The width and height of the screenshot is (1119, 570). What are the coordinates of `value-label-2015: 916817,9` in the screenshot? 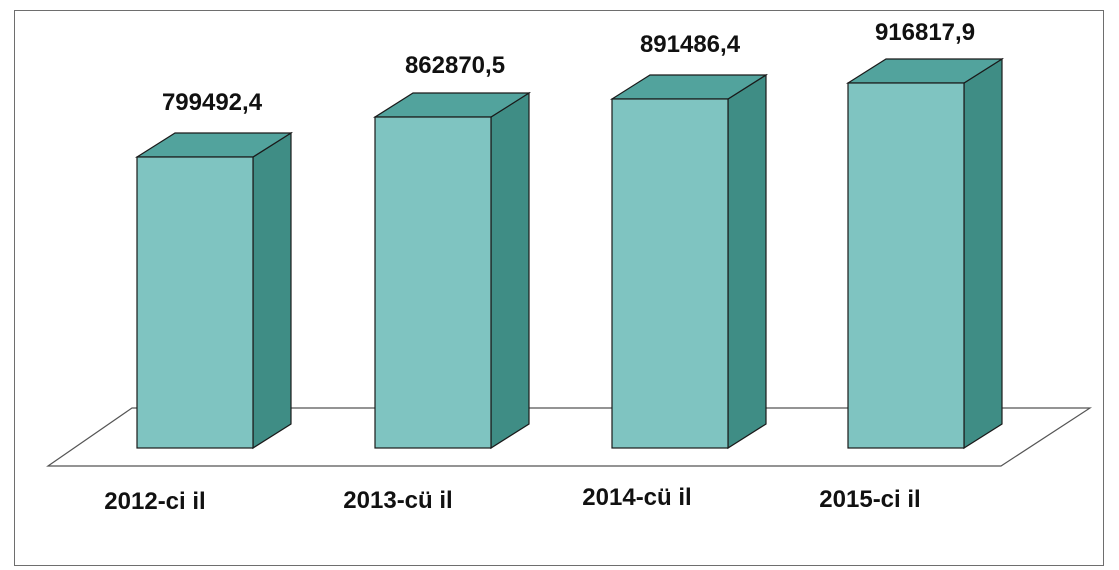 It's located at (925, 32).